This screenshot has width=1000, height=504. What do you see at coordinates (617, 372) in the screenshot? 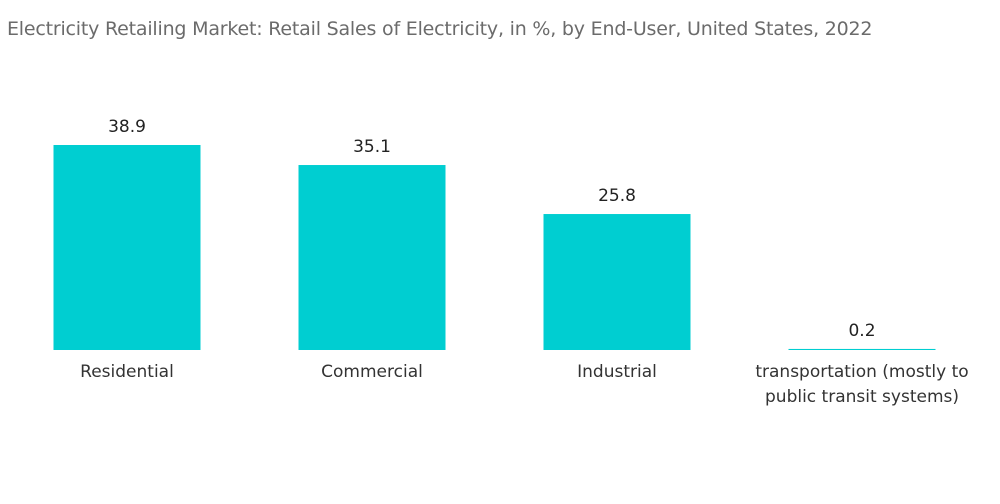
I see `category-label: Industrial` at bounding box center [617, 372].